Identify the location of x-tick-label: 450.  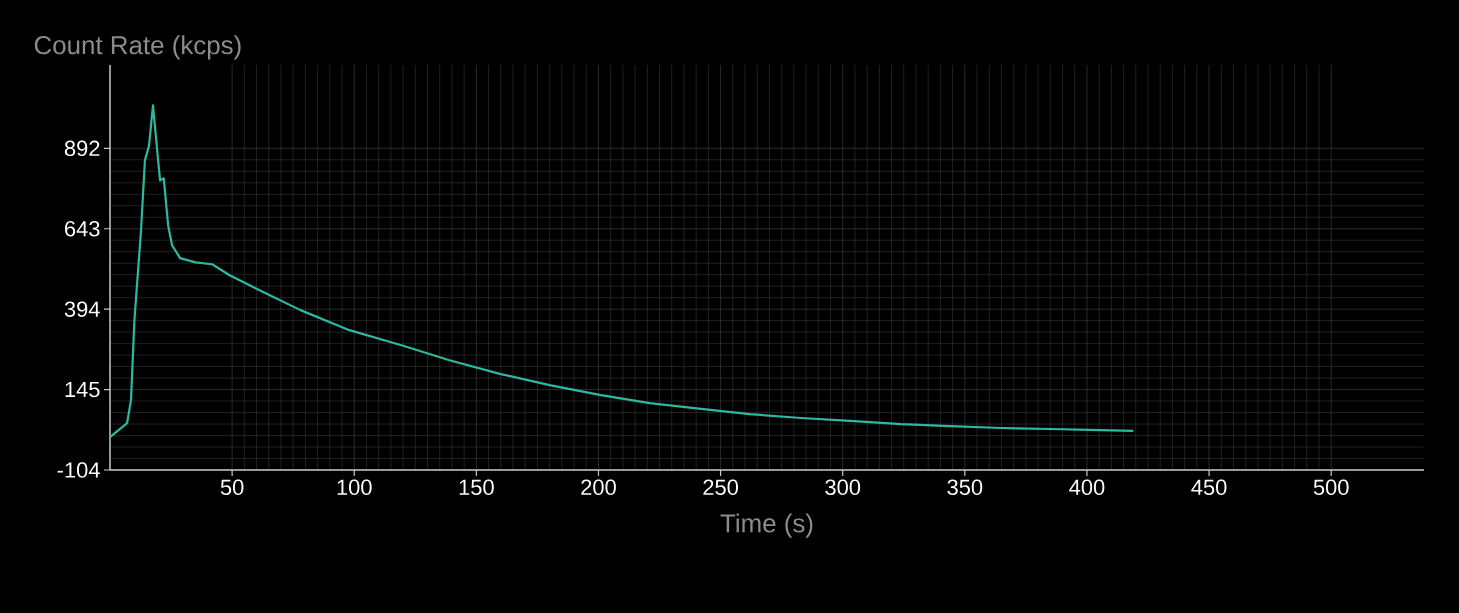
(1209, 487).